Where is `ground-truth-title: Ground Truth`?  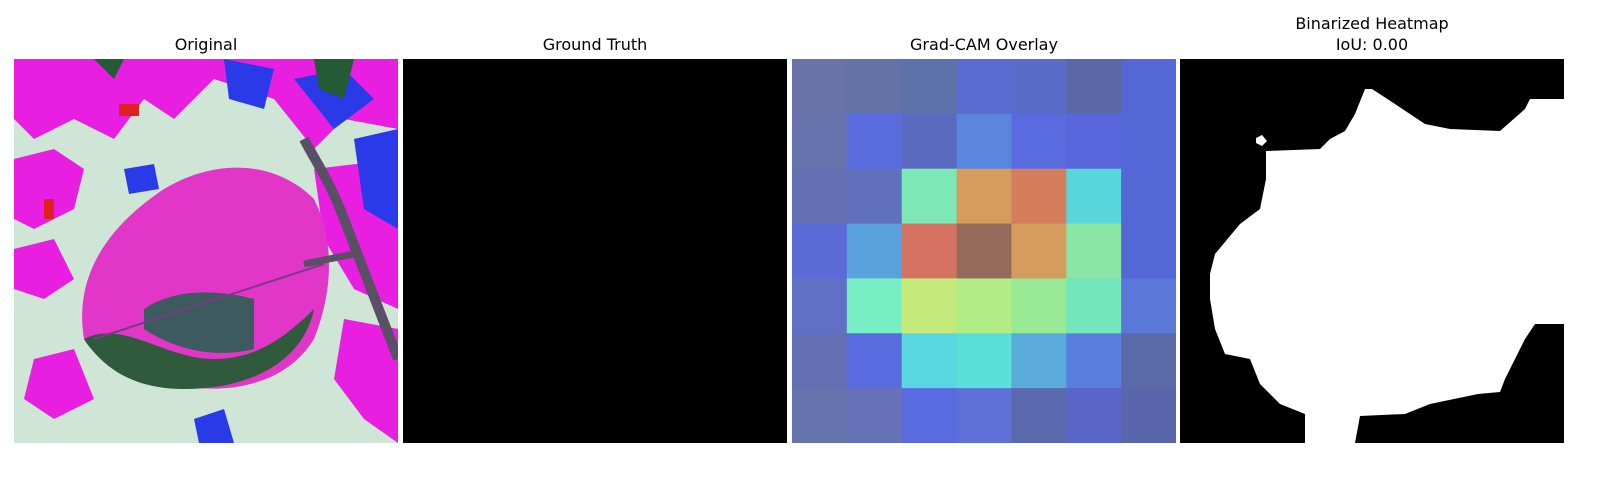
ground-truth-title: Ground Truth is located at coordinates (595, 44).